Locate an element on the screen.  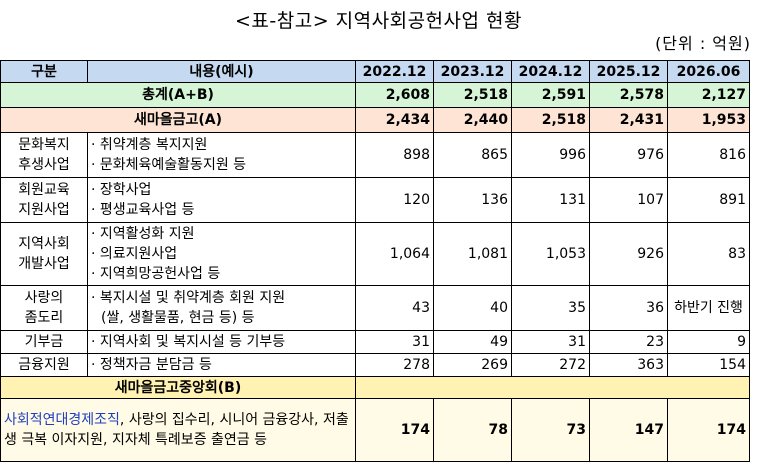
title: <표-참고> 지역사회공헌사업 현황 is located at coordinates (378, 21).